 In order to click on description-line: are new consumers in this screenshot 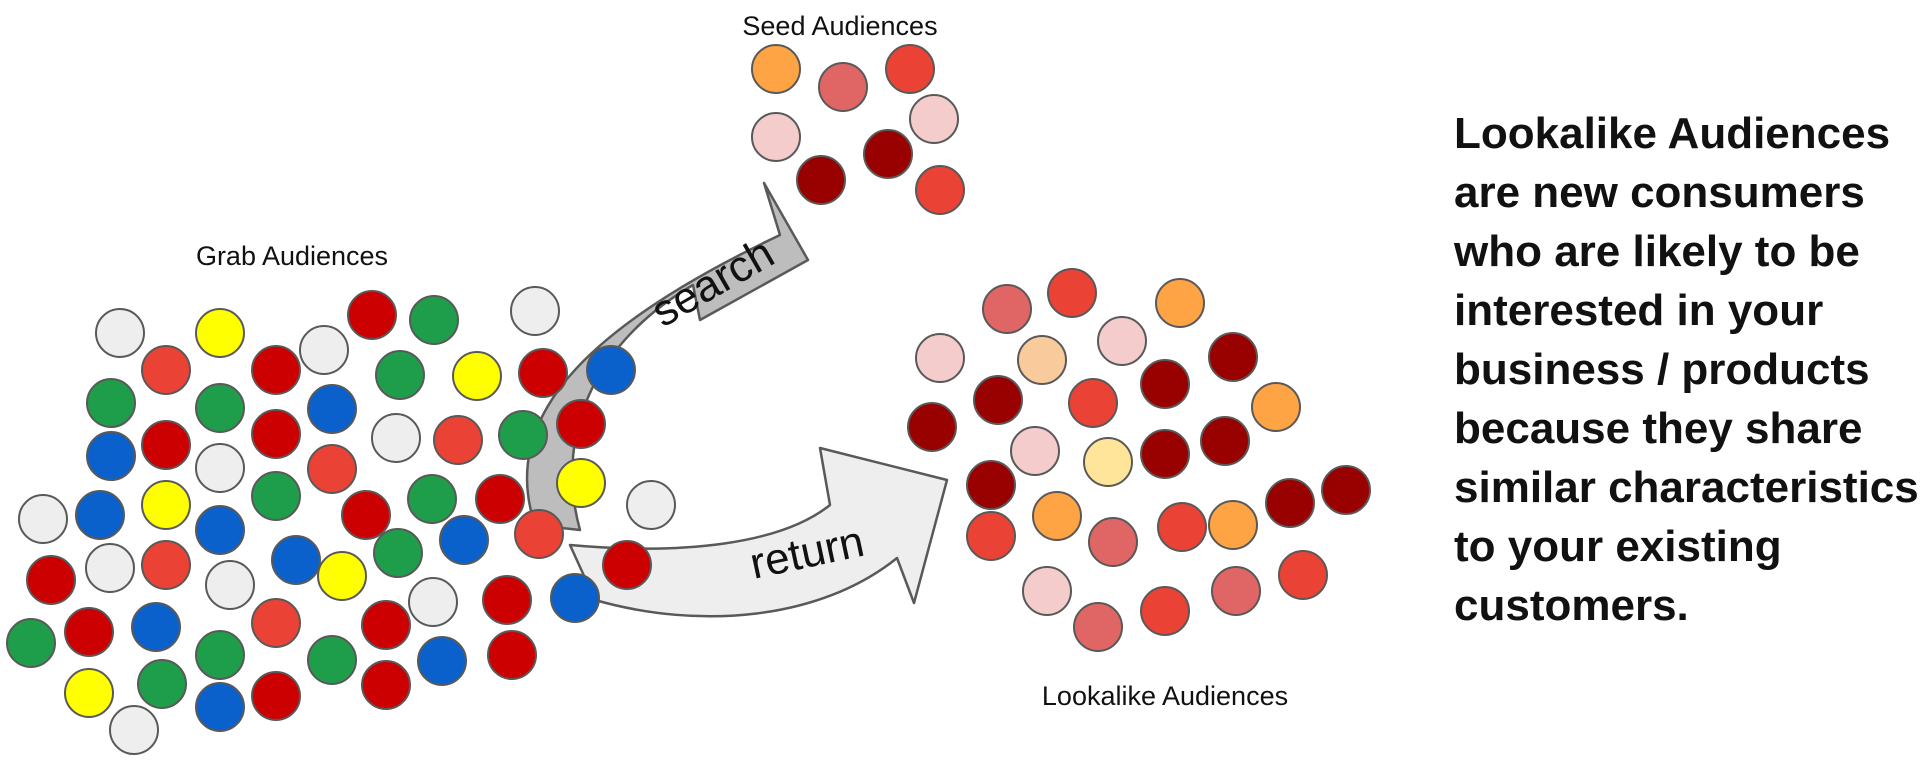, I will do `click(1659, 192)`.